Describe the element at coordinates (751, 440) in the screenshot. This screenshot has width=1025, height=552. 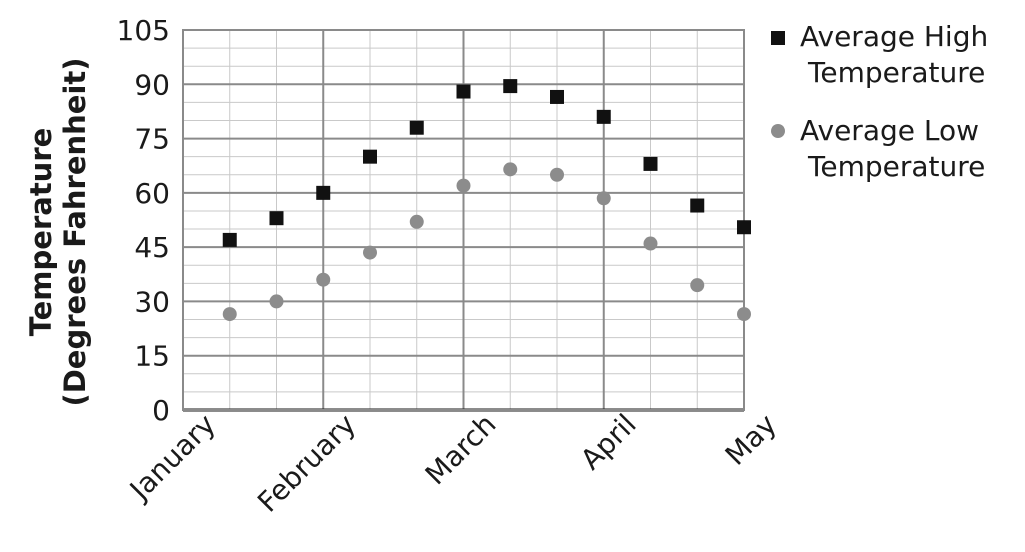
I see `x-tick-label: May` at that location.